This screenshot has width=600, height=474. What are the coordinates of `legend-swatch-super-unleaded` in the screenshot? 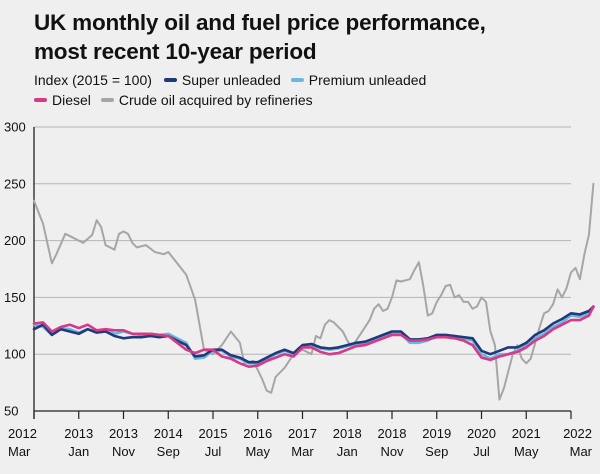 It's located at (170, 80).